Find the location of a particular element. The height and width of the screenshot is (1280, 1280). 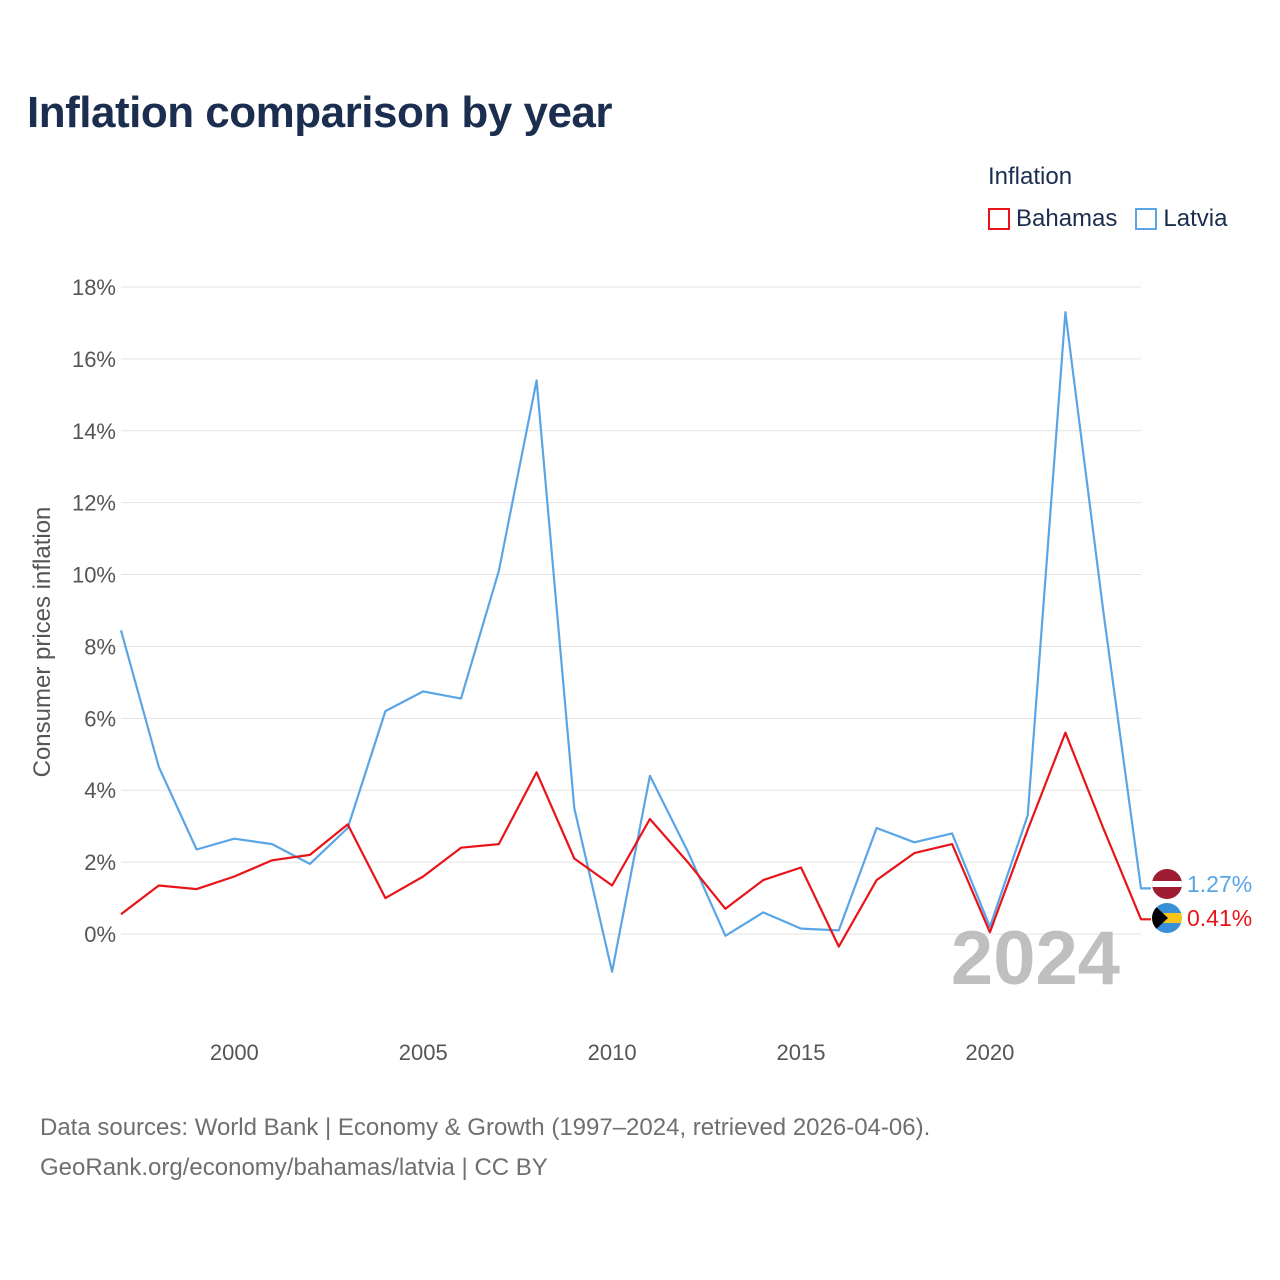

x-tick-label: 2010 is located at coordinates (612, 1052).